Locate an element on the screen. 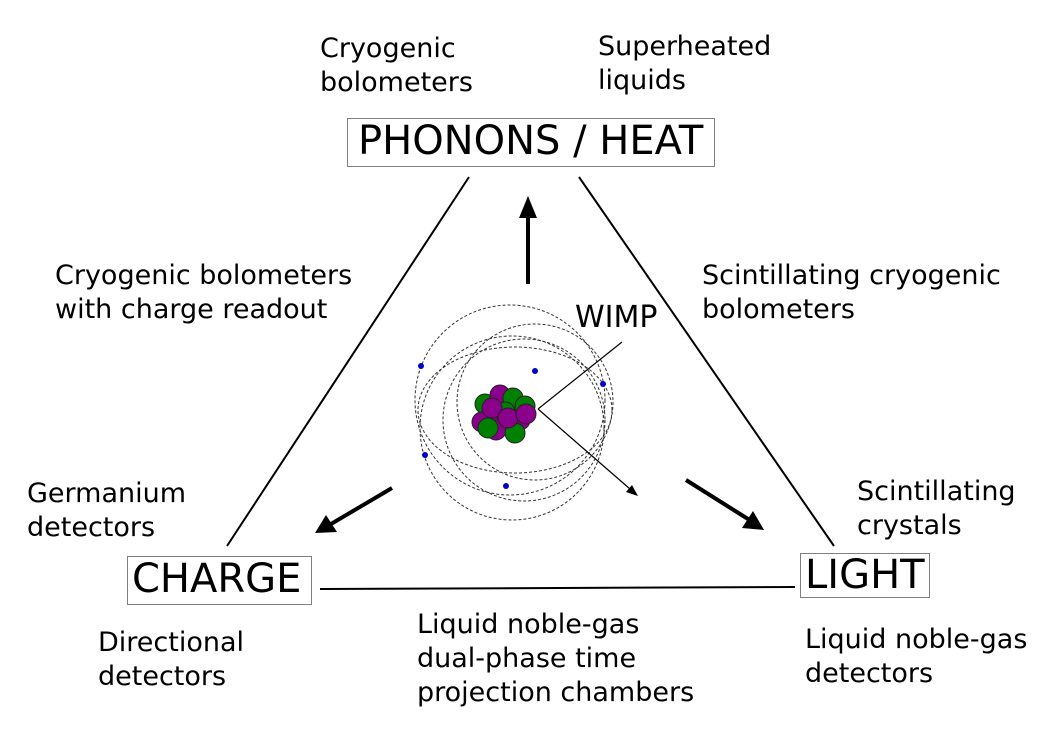 Image resolution: width=1053 pixels, height=745 pixels. label-directional-detectors: Directional detectors is located at coordinates (171, 659).